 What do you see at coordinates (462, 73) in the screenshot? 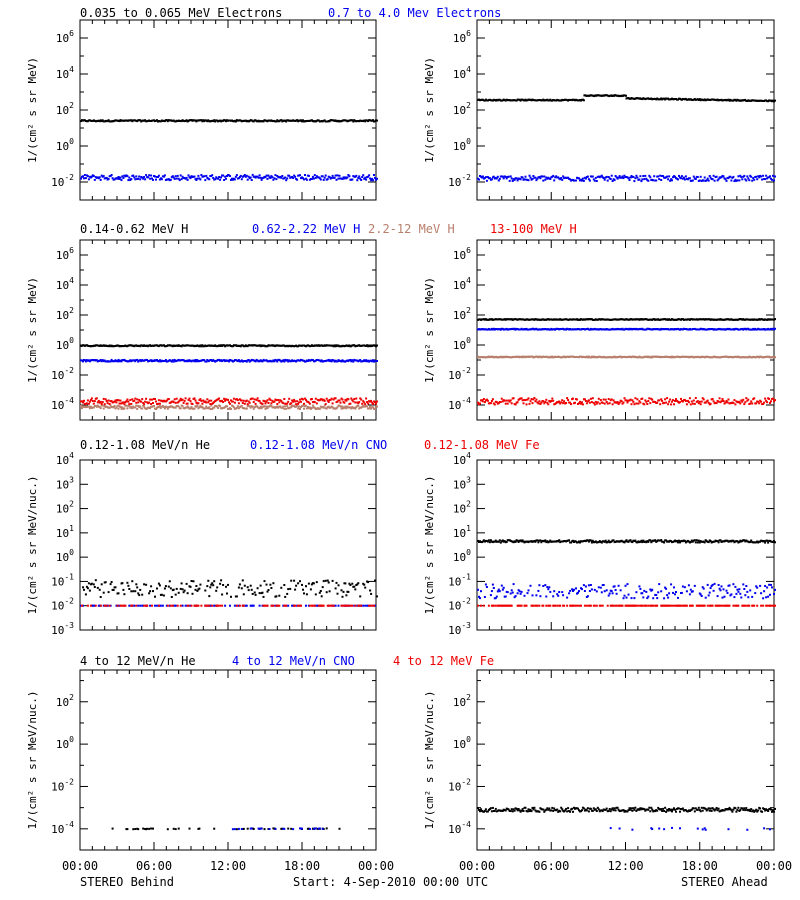
I see `y-tick-label: 10⁴` at bounding box center [462, 73].